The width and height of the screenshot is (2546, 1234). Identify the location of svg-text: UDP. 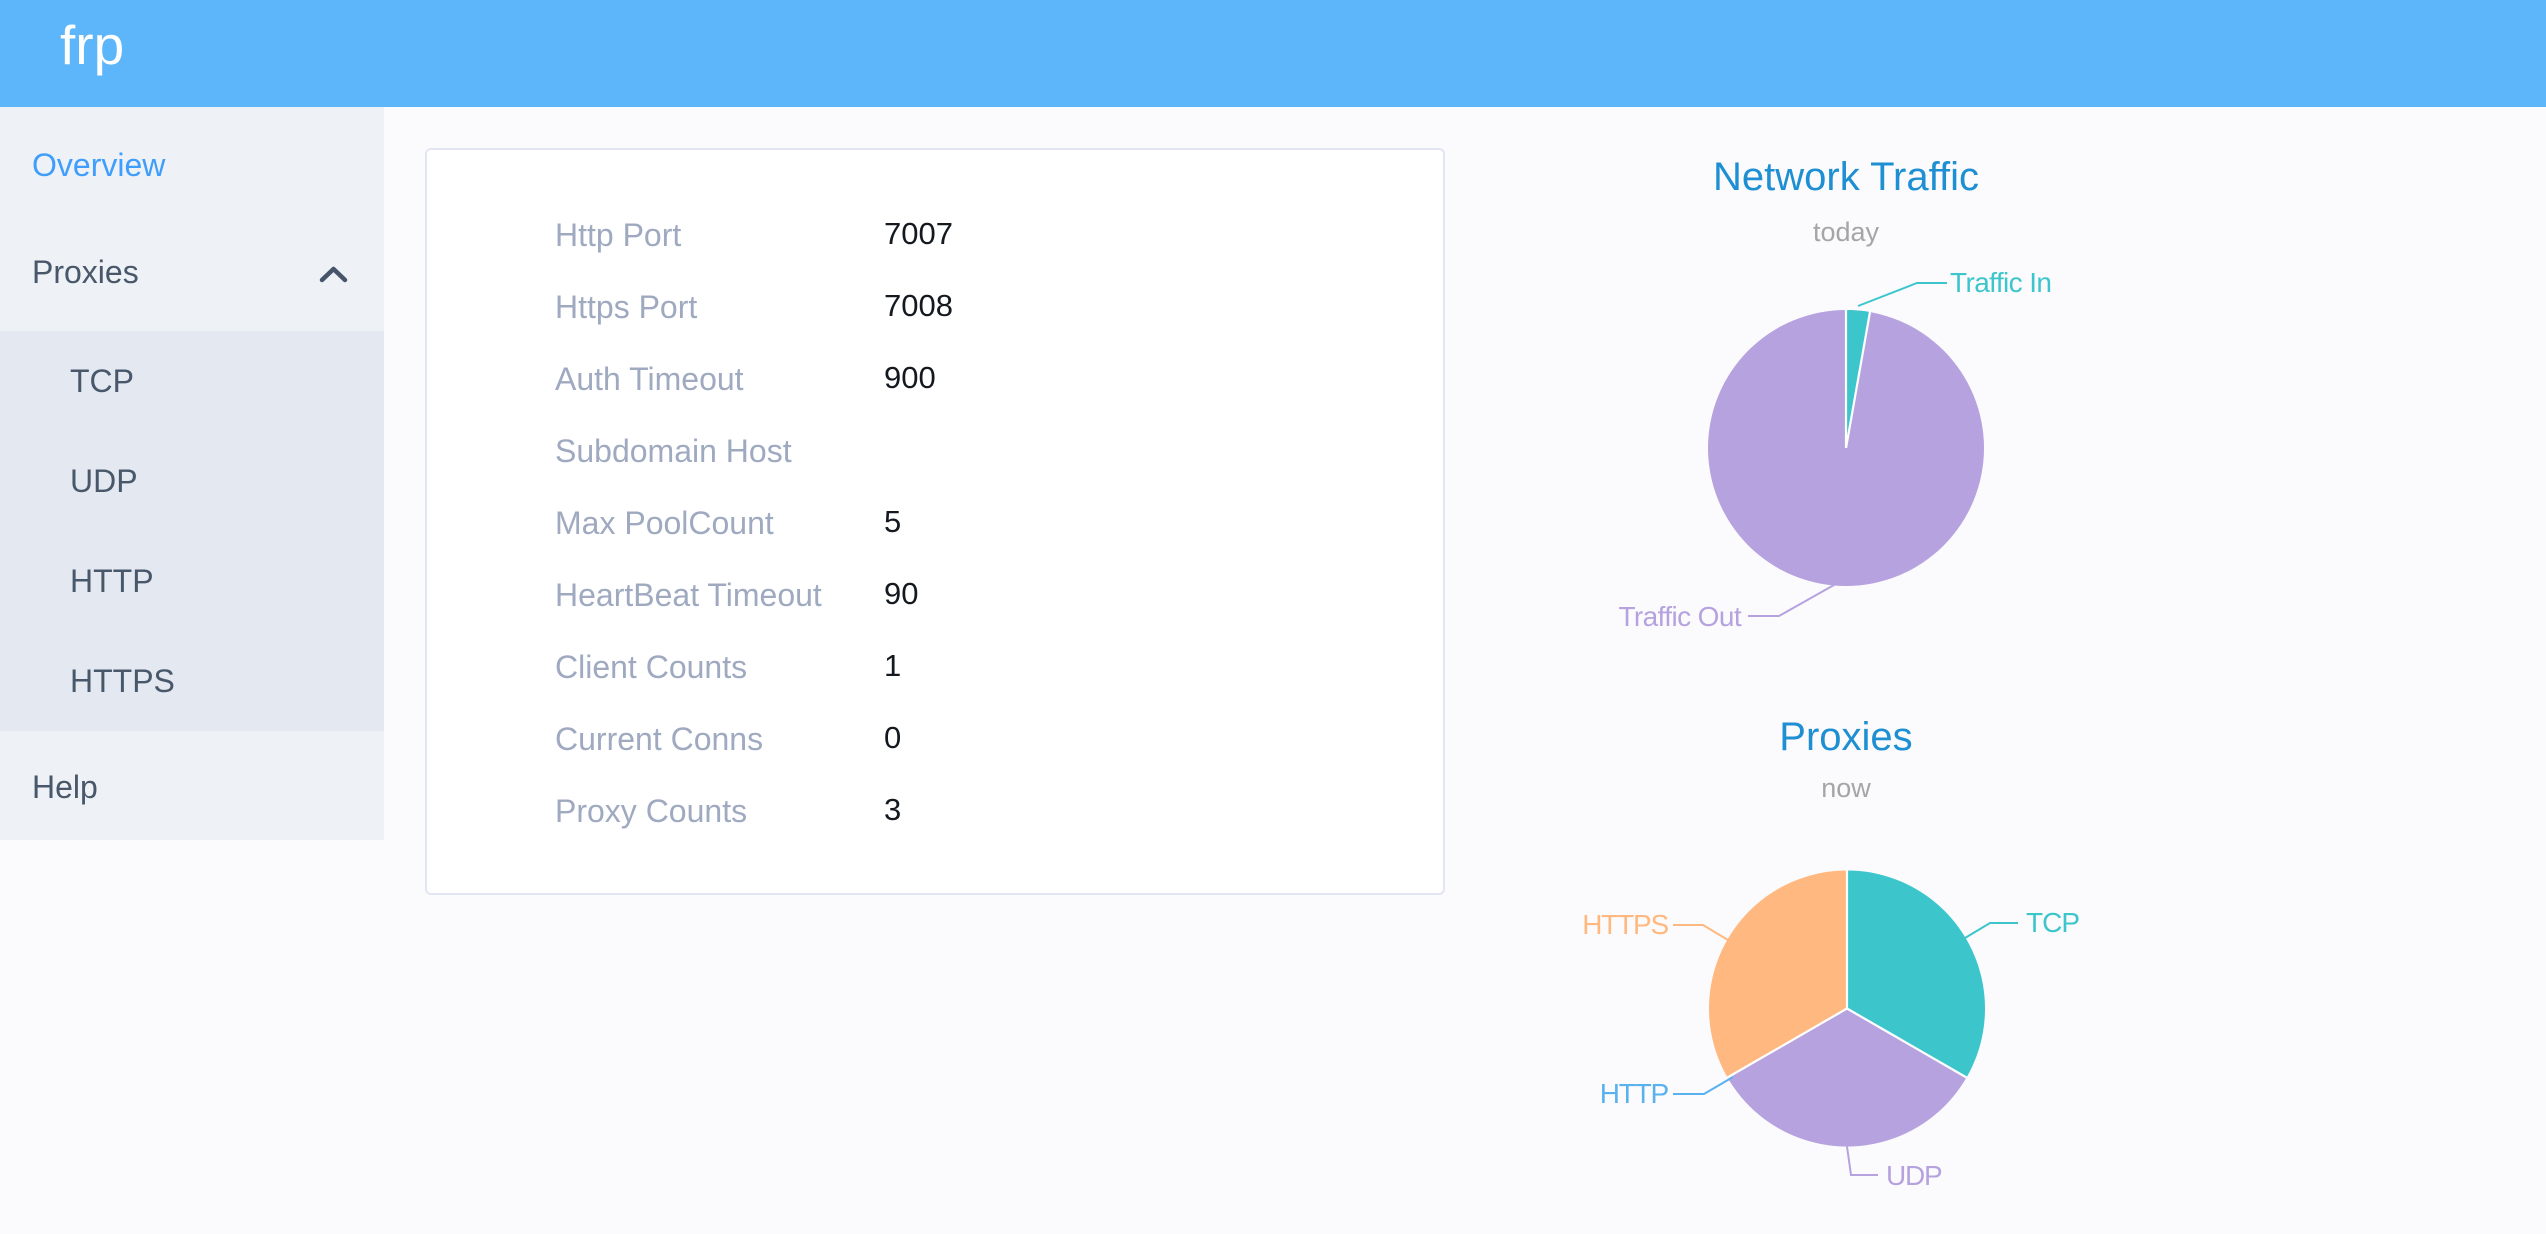
(1914, 1175).